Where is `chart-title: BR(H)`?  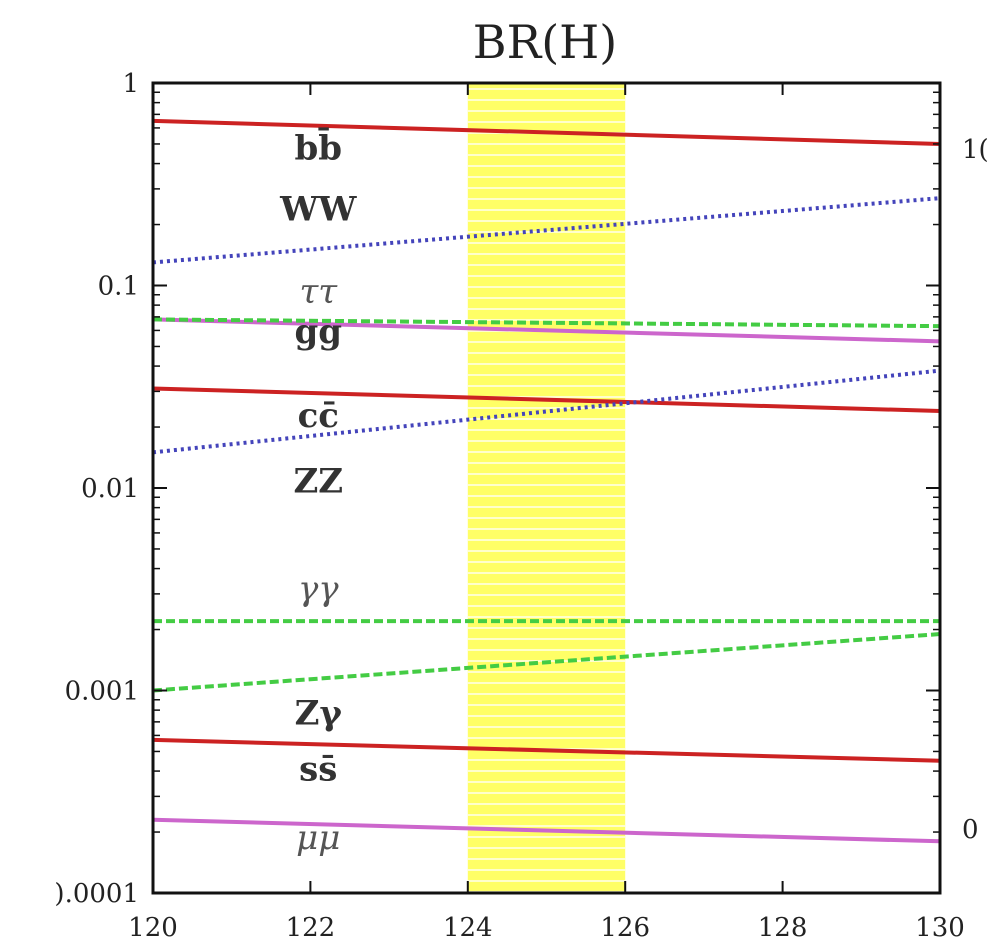
chart-title: BR(H) is located at coordinates (545, 42).